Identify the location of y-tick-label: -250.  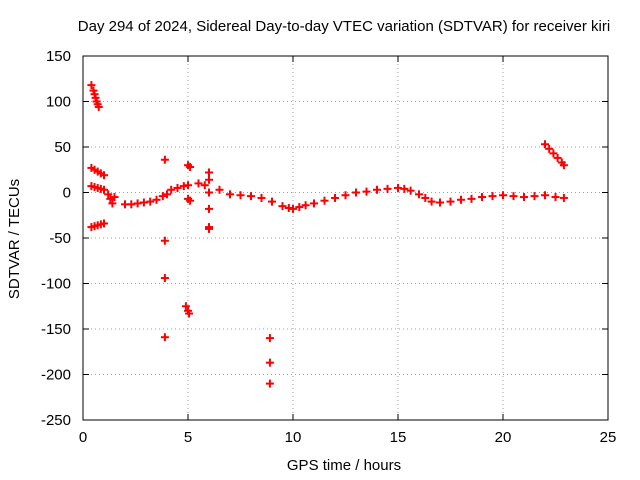
(56, 420).